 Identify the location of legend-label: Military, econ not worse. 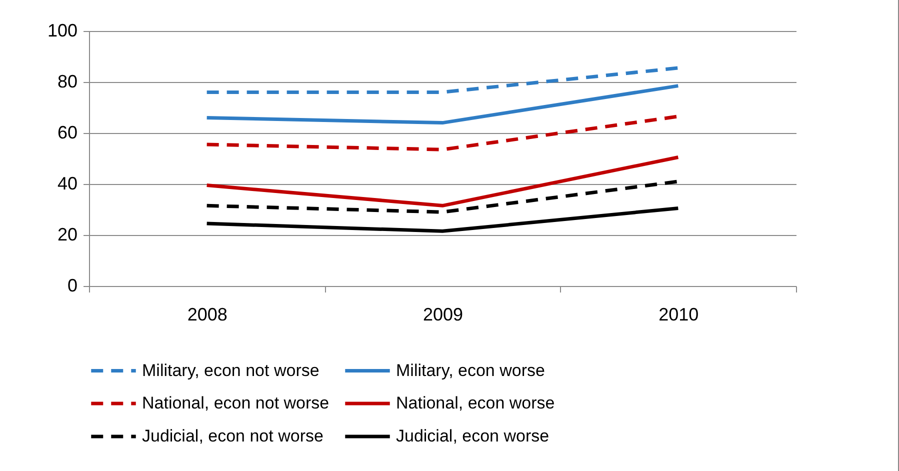
(231, 370).